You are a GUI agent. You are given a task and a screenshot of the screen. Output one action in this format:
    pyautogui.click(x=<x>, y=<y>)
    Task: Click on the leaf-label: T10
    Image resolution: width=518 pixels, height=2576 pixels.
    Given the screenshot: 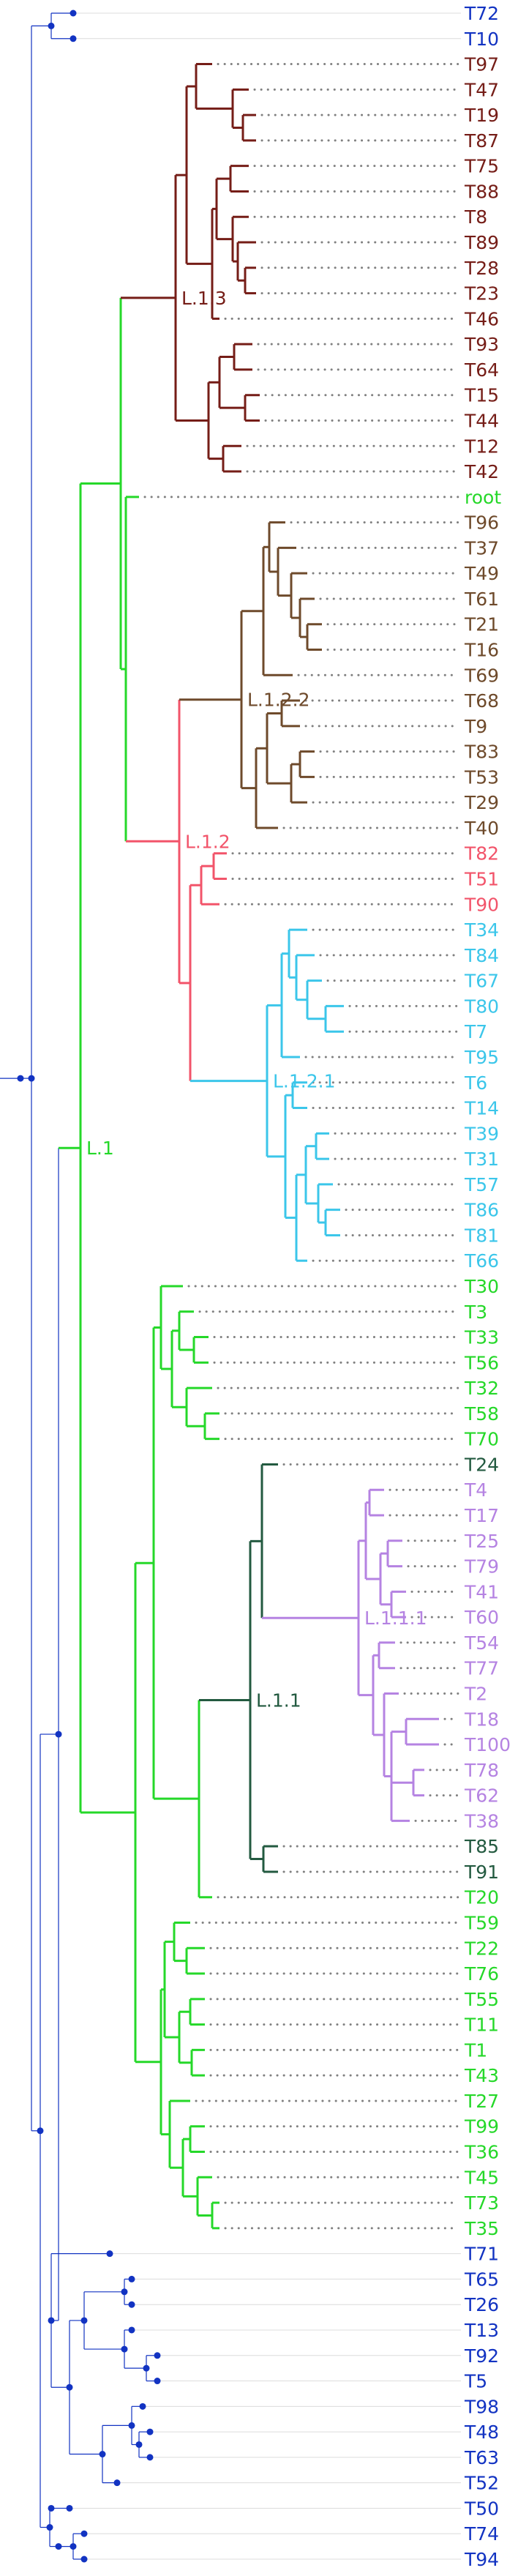 What is the action you would take?
    pyautogui.click(x=481, y=39)
    